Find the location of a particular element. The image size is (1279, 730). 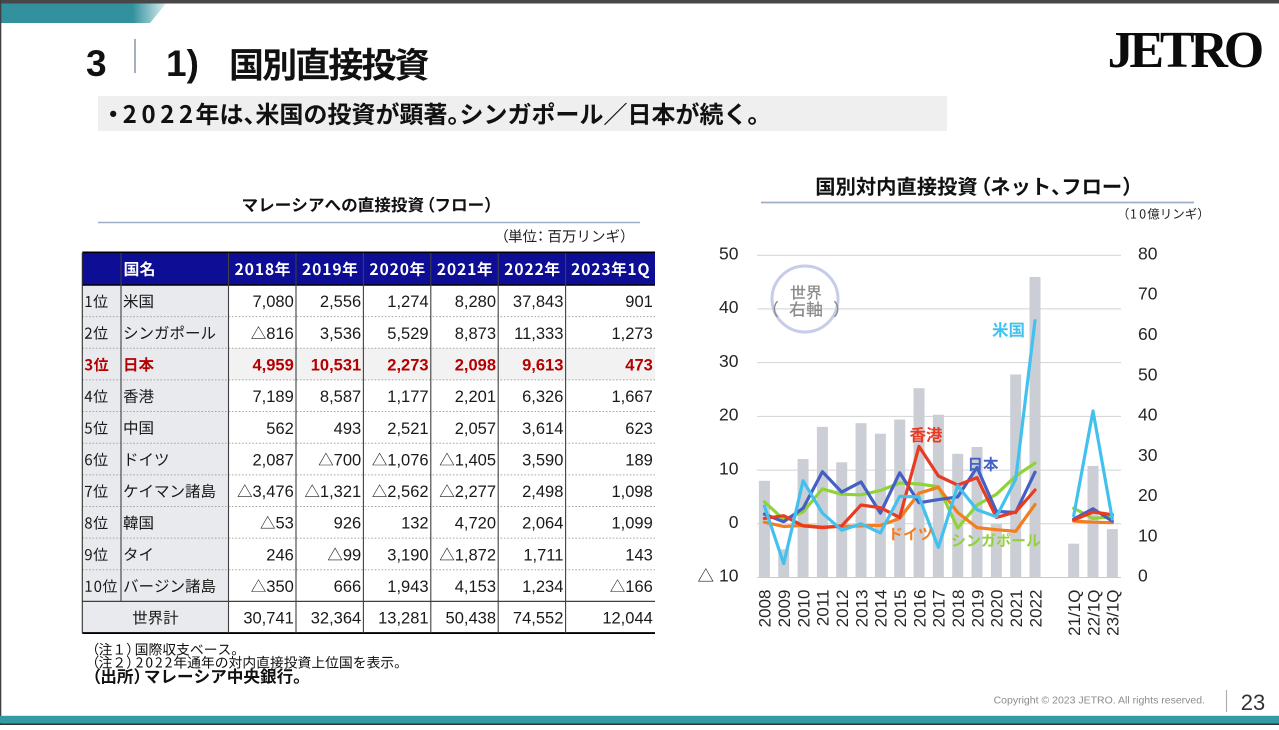

svg-text: 1,711 is located at coordinates (543, 555).